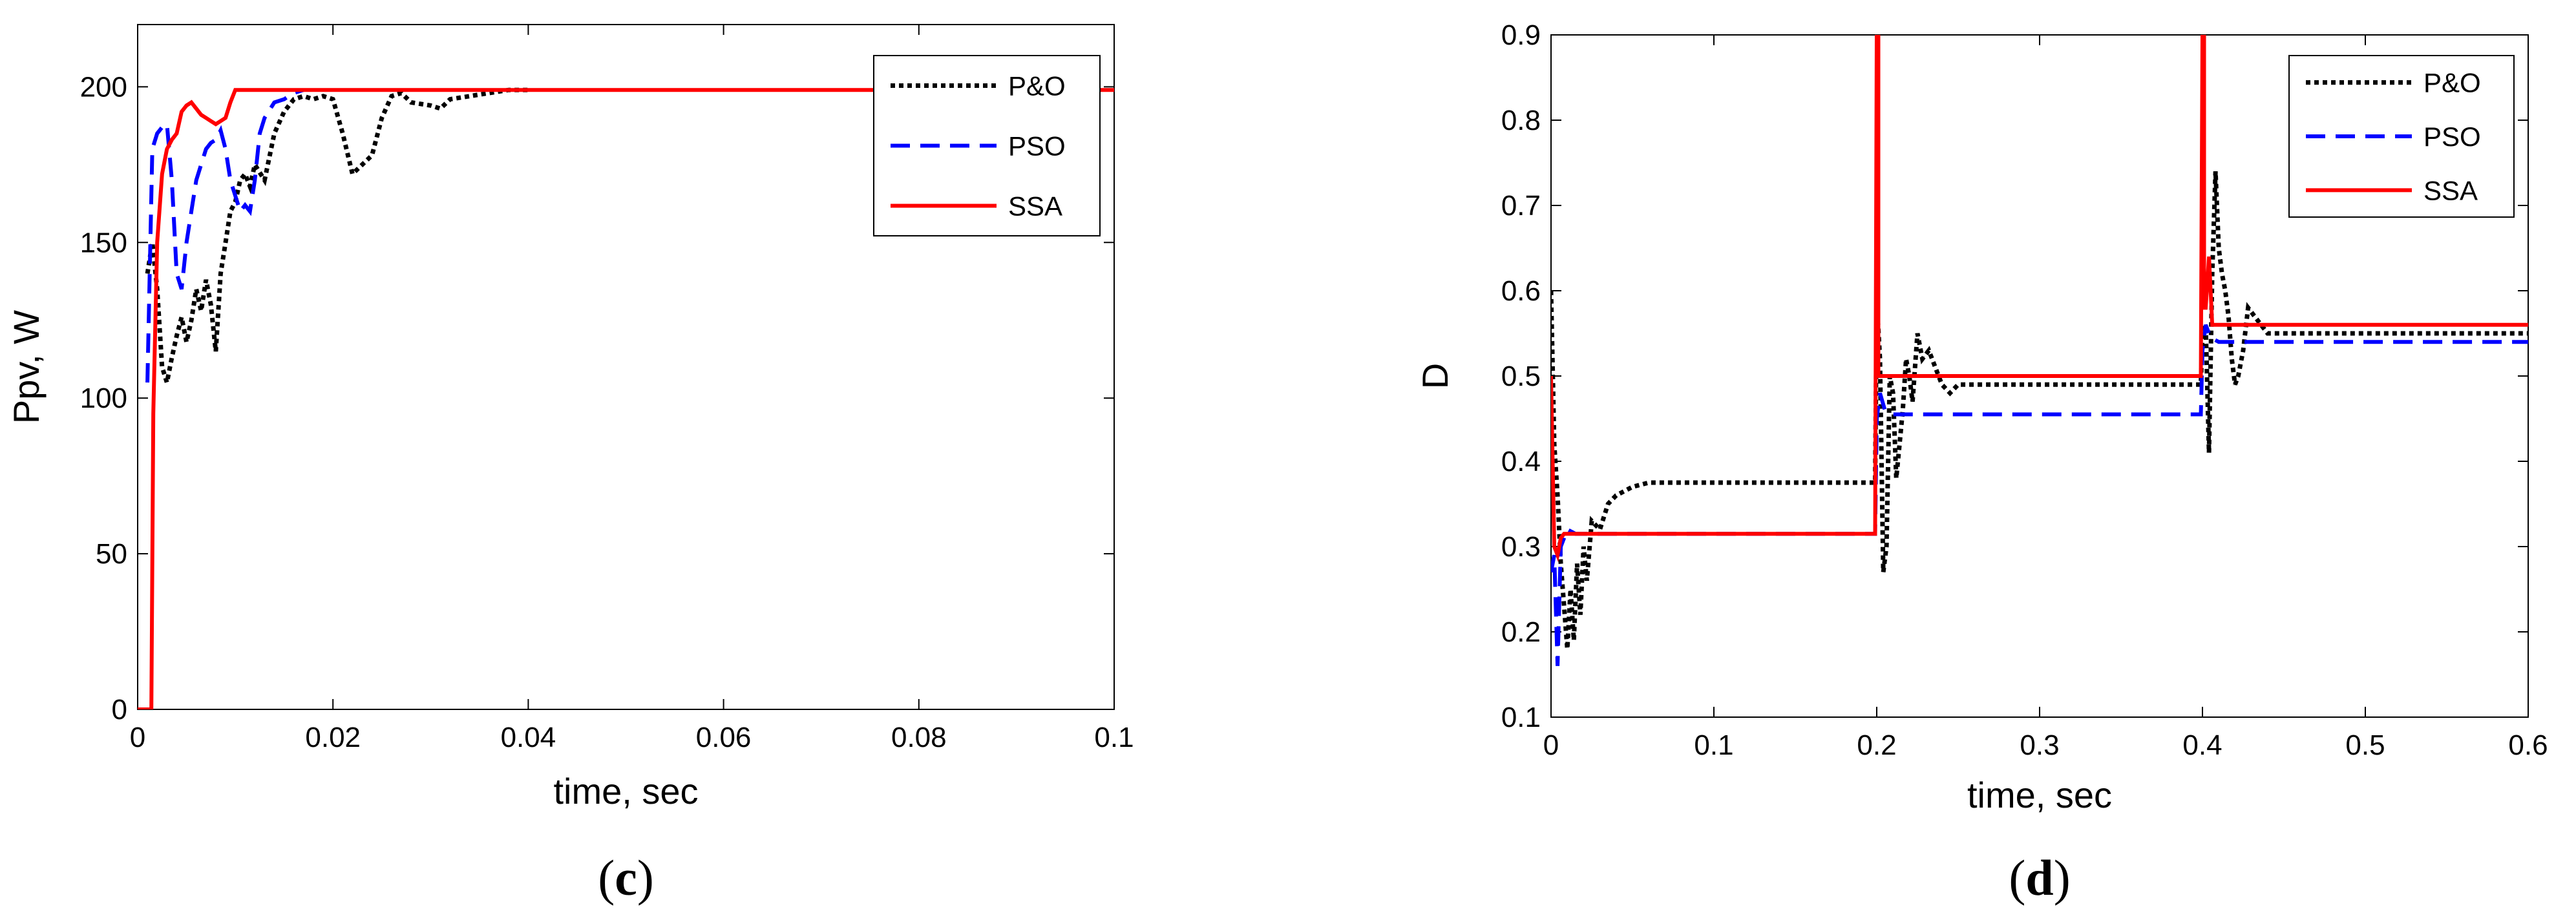 The height and width of the screenshot is (920, 2576). I want to click on panel-label: (d), so click(2039, 878).